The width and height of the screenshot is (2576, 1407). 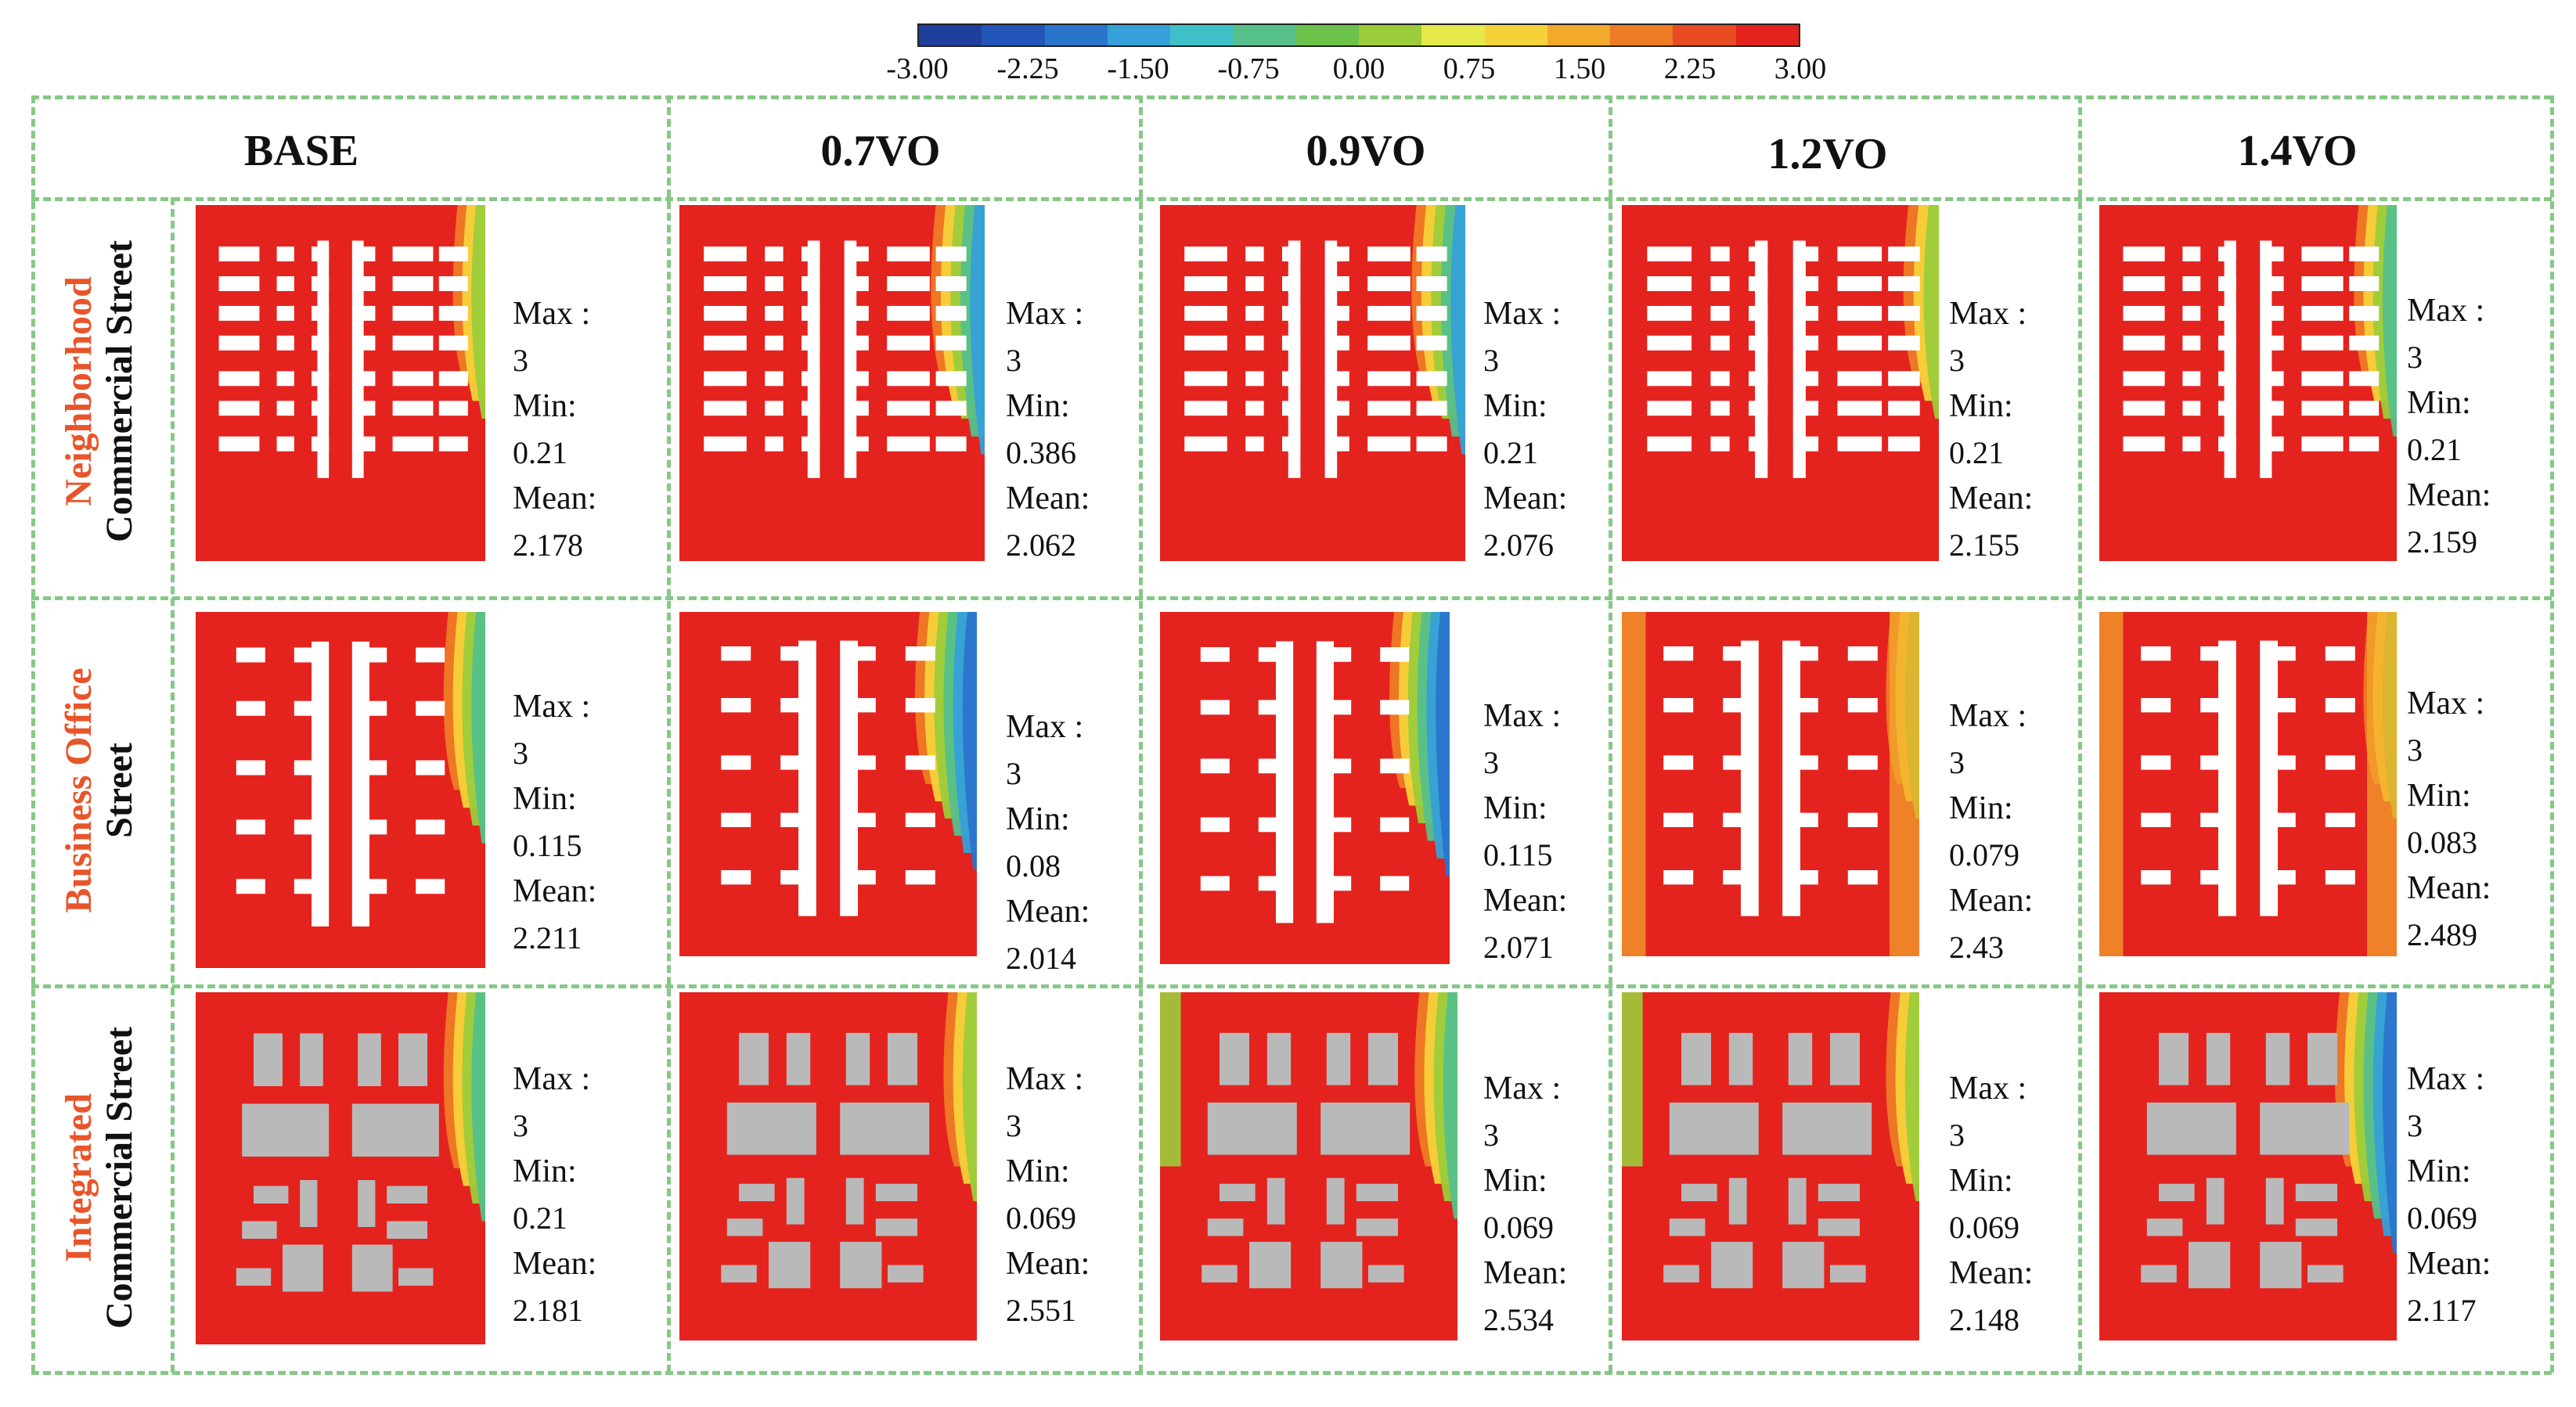 I want to click on grid-line-col1, so click(x=669, y=734).